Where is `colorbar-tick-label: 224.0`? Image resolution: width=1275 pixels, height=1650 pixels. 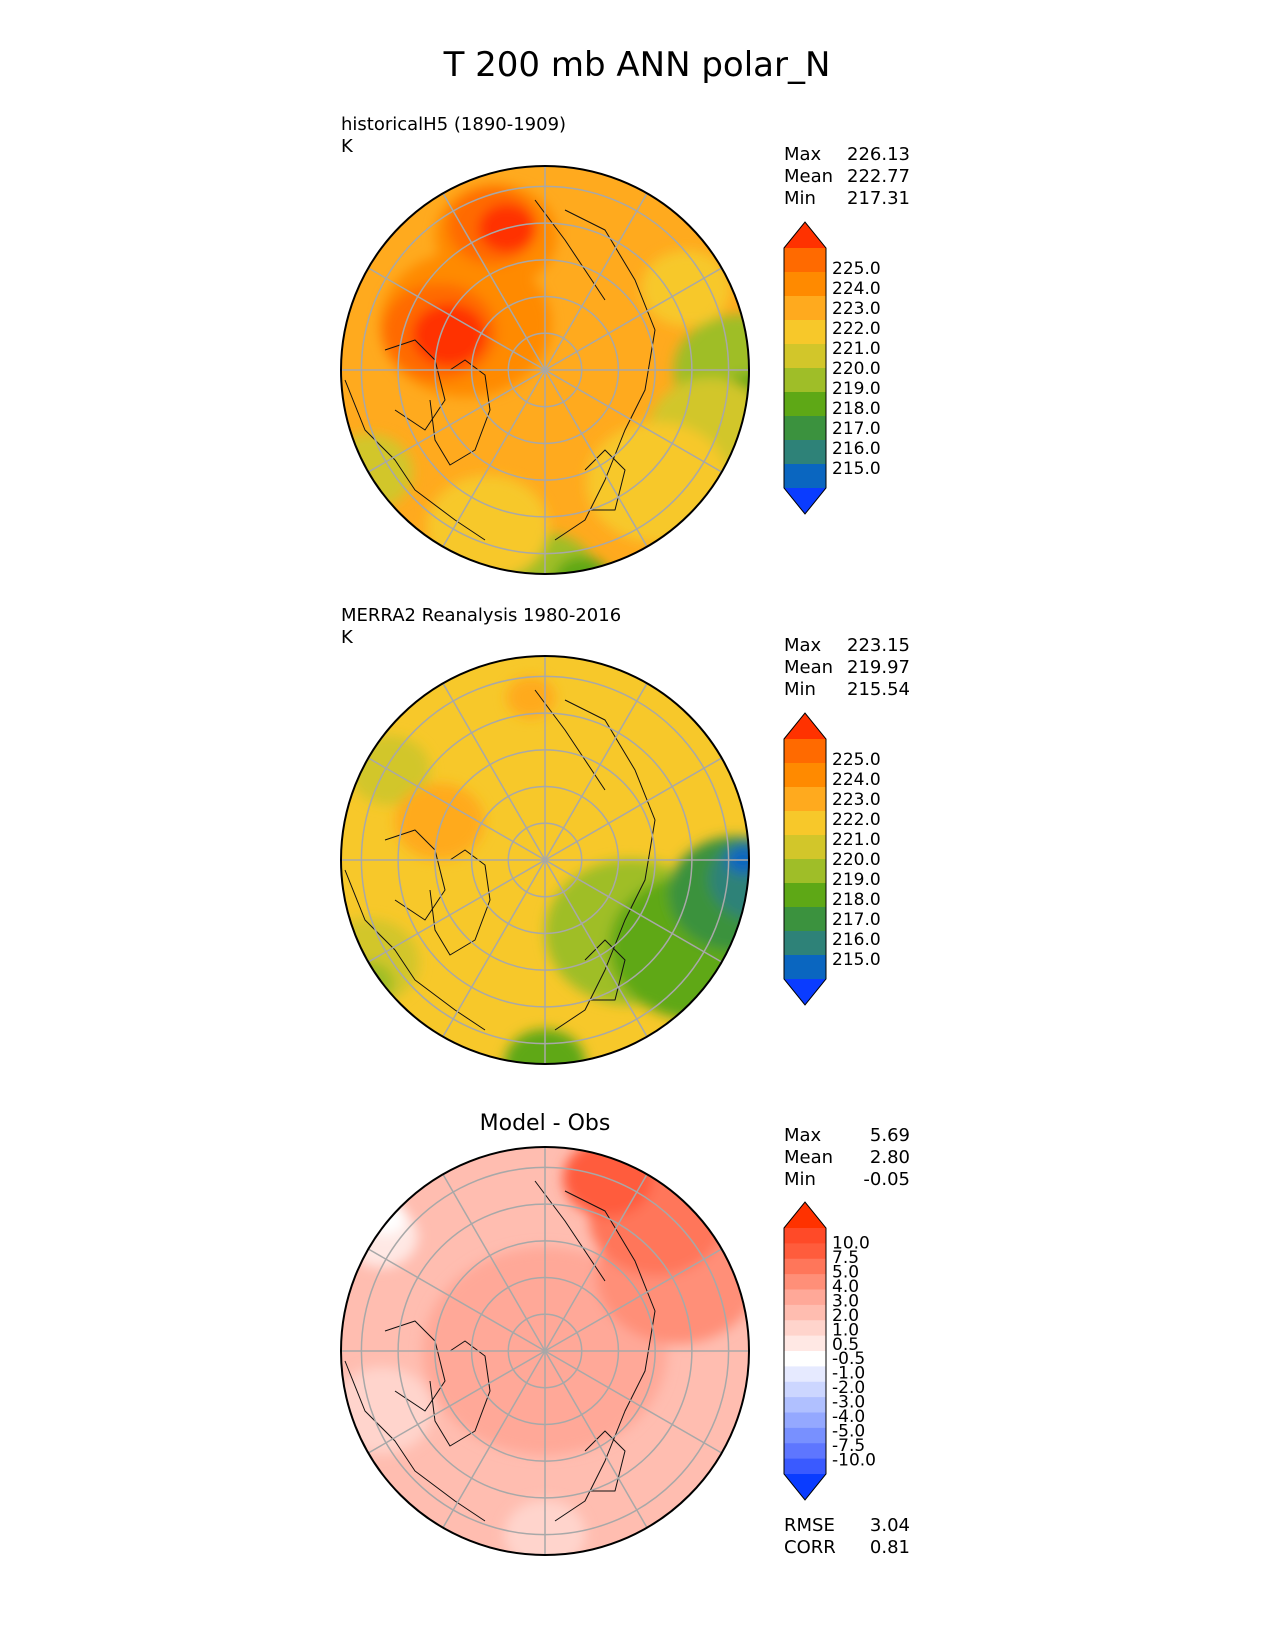 colorbar-tick-label: 224.0 is located at coordinates (856, 289).